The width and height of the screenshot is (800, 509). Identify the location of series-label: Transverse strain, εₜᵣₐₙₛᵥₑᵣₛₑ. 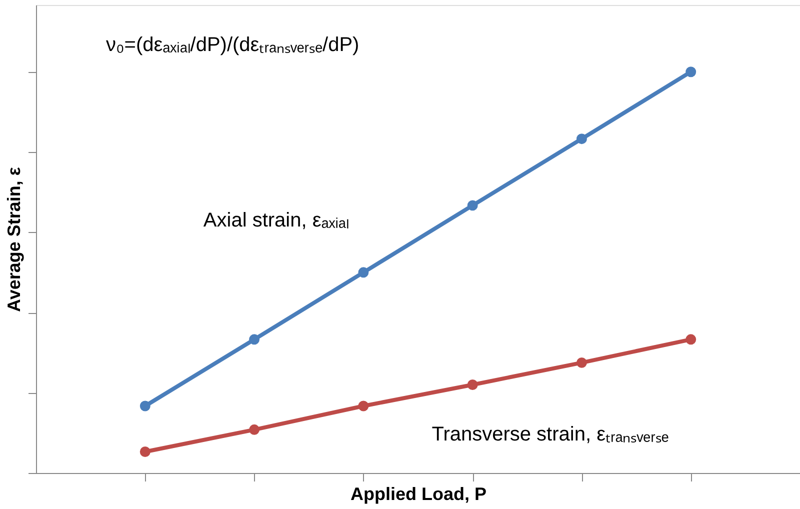
(550, 435).